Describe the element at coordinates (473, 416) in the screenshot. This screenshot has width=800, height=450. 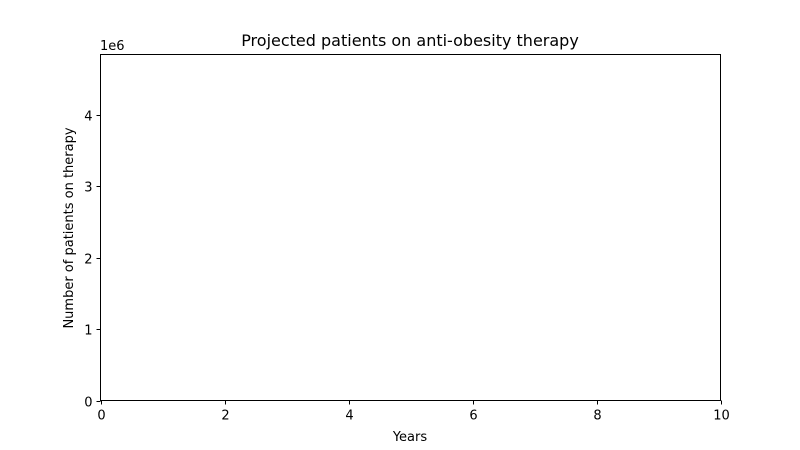
I see `x-tick-label: 6` at that location.